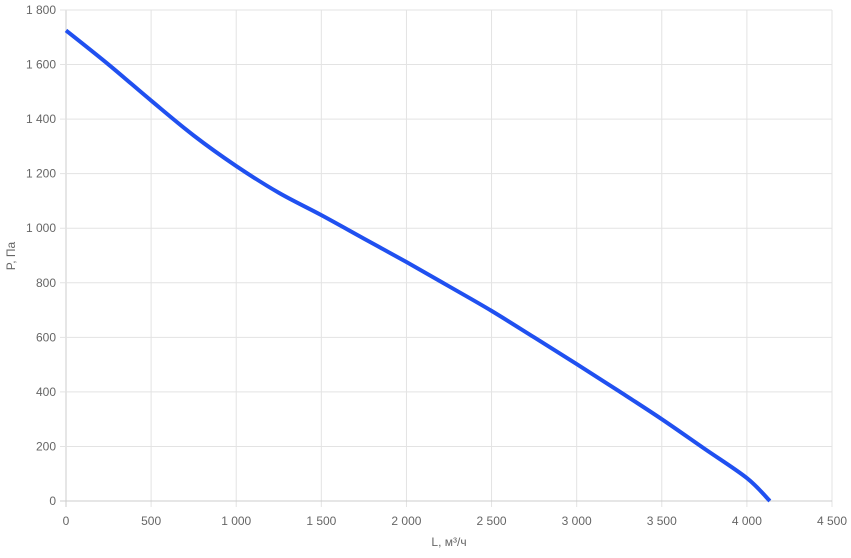 The image size is (851, 558). What do you see at coordinates (41, 119) in the screenshot?
I see `y-tick-label: 1 400` at bounding box center [41, 119].